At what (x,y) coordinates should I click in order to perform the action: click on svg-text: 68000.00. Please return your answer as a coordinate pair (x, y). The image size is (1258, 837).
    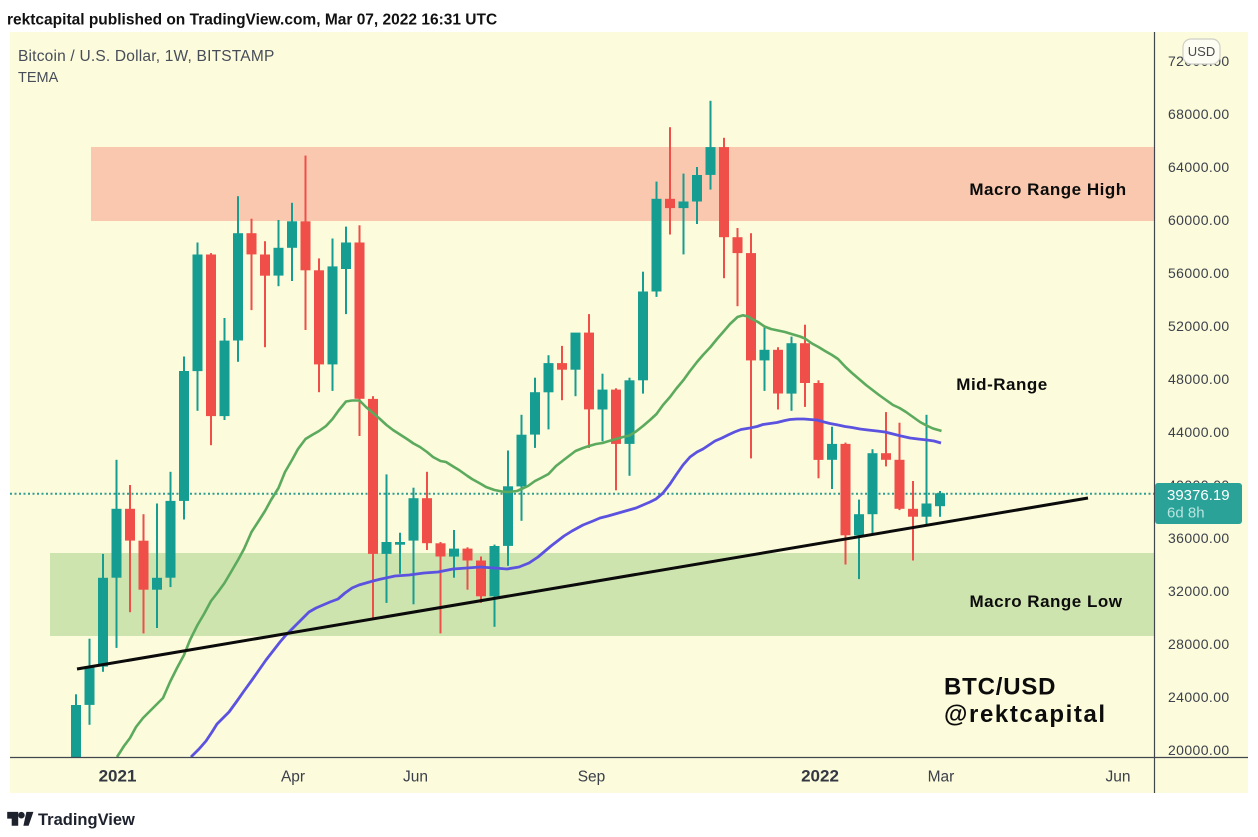
    Looking at the image, I should click on (1199, 114).